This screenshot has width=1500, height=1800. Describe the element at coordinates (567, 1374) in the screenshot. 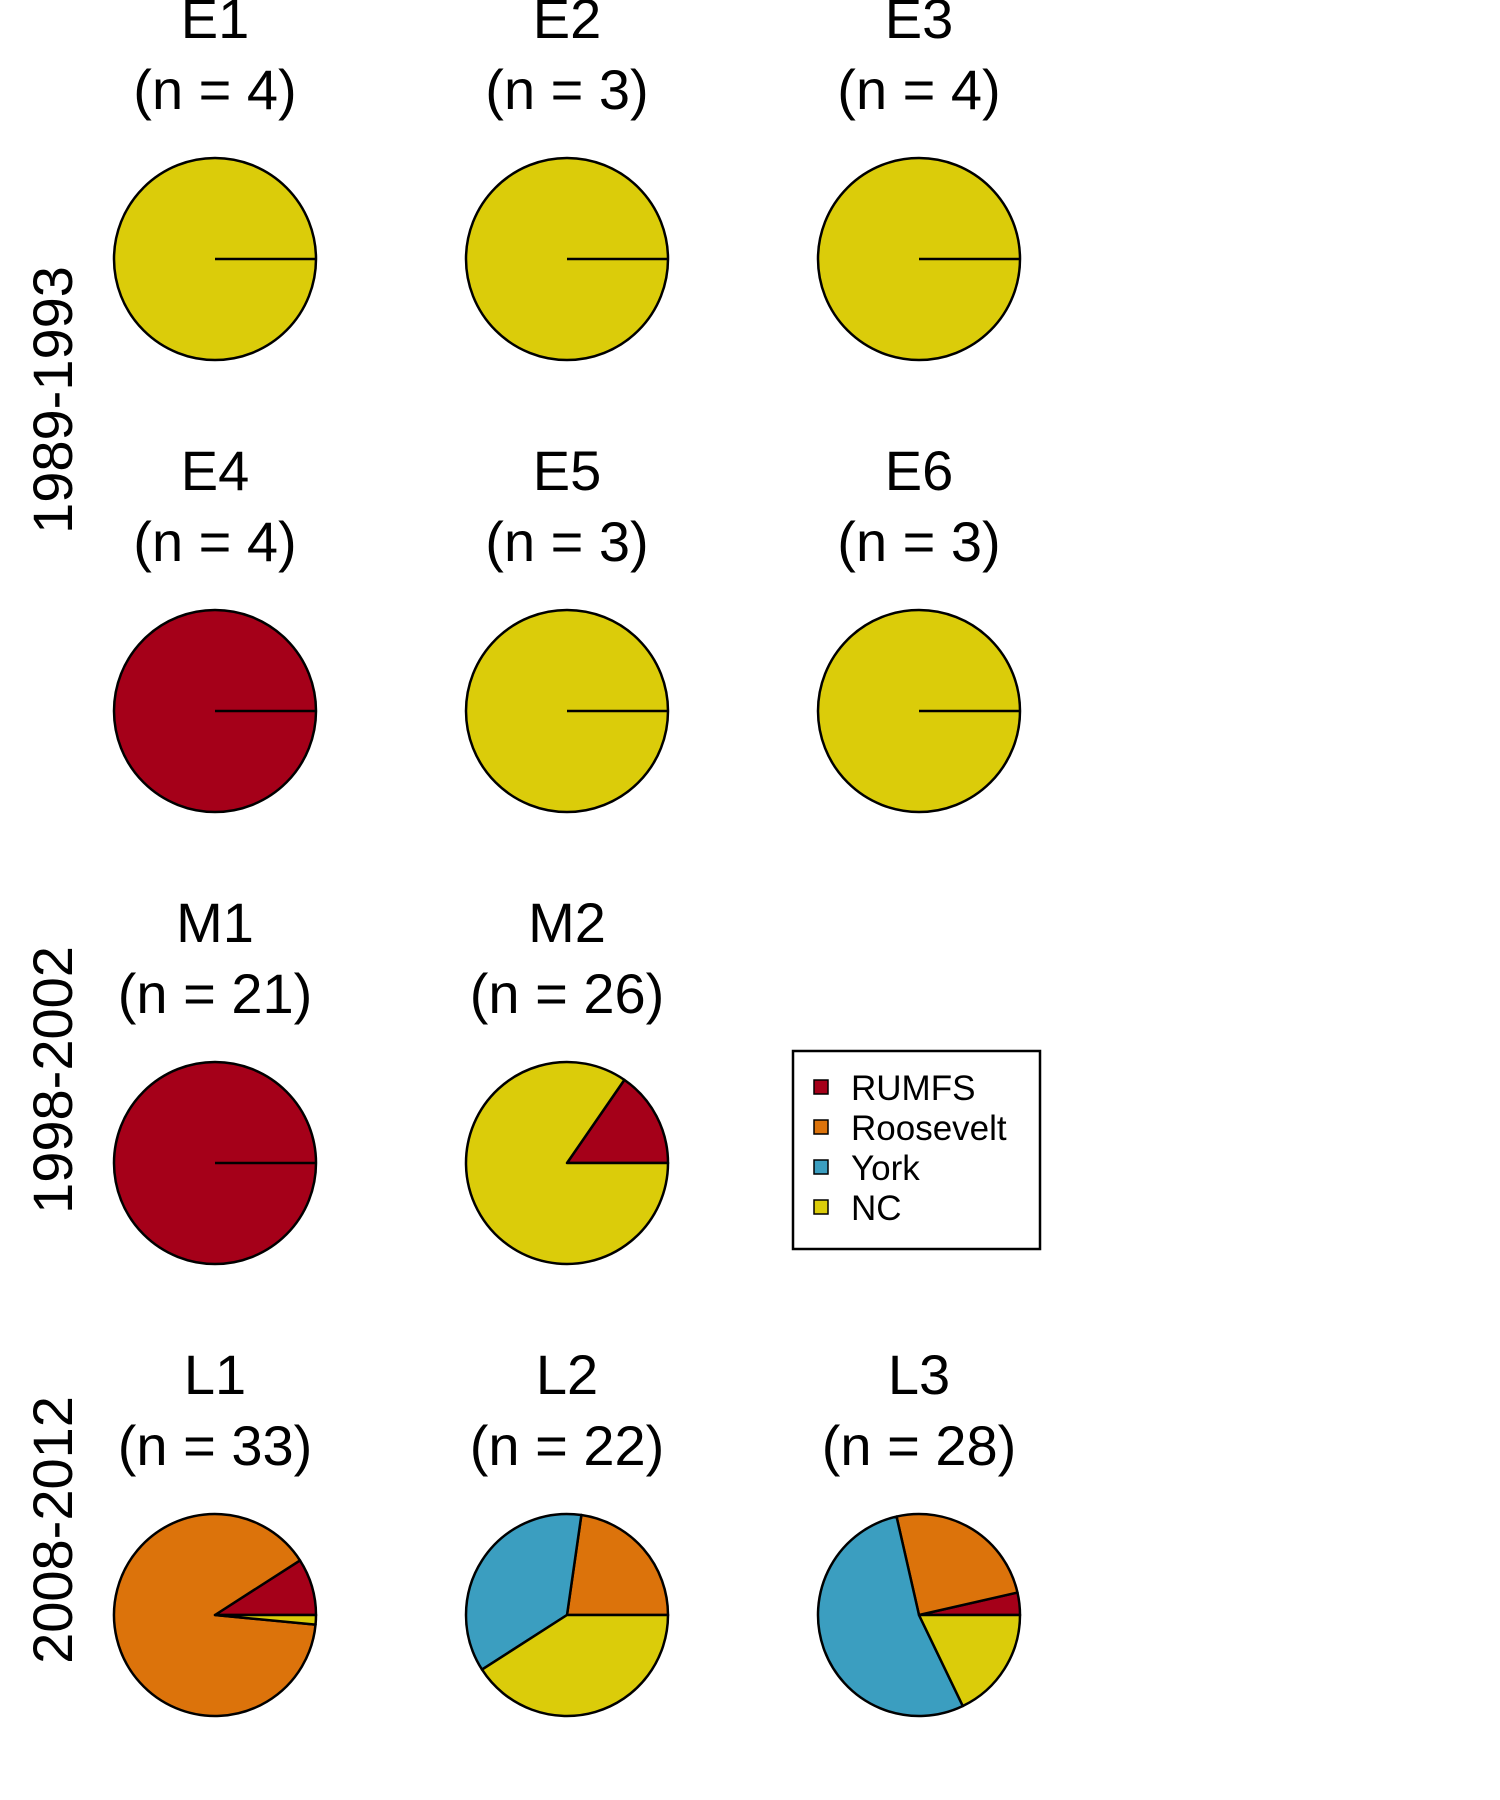

I see `pie-title: L2` at that location.